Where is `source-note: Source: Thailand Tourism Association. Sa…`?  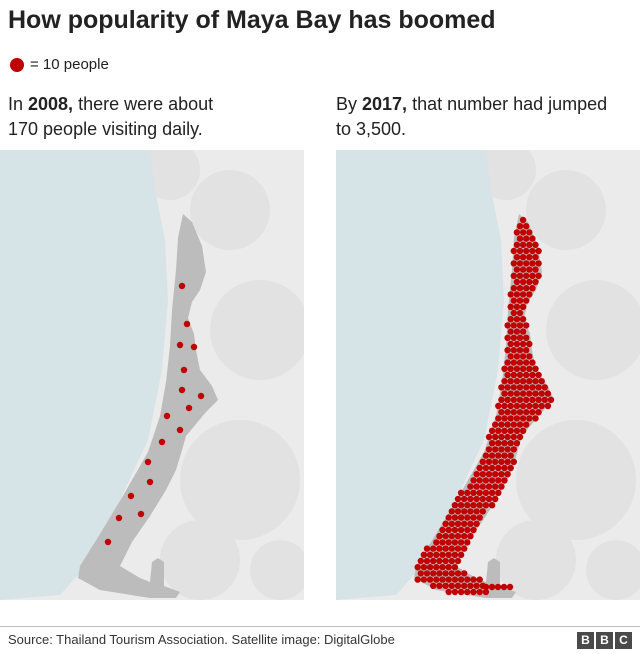
source-note: Source: Thailand Tourism Association. Sa… is located at coordinates (201, 639).